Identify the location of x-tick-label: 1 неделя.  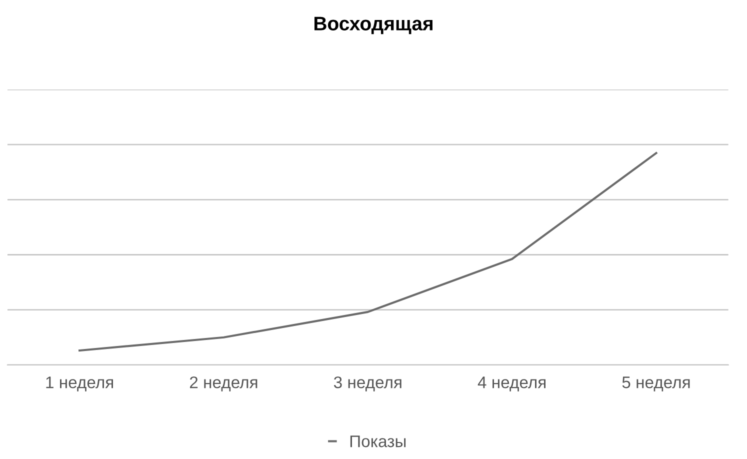
(79, 384).